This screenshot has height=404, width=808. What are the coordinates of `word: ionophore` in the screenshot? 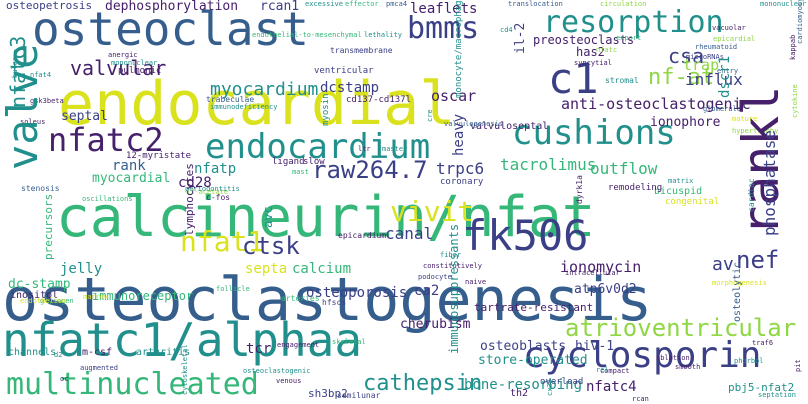 It's located at (685, 122).